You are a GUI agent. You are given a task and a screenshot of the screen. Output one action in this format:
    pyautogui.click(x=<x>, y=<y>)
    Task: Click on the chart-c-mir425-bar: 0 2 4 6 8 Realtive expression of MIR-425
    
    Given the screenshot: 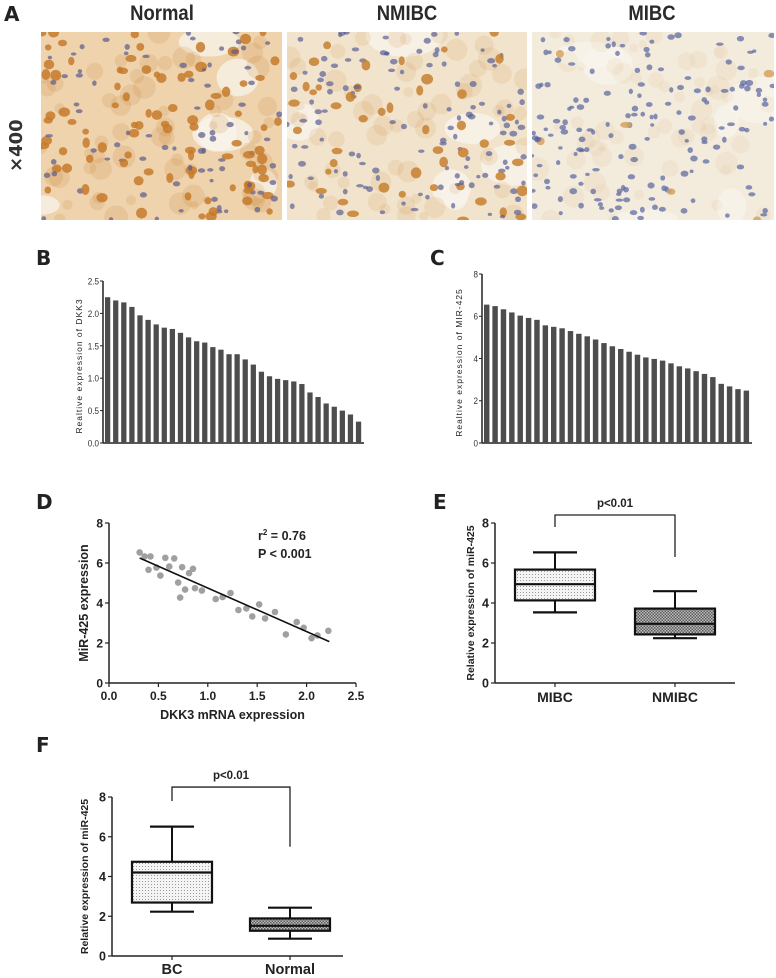 What is the action you would take?
    pyautogui.click(x=603, y=359)
    